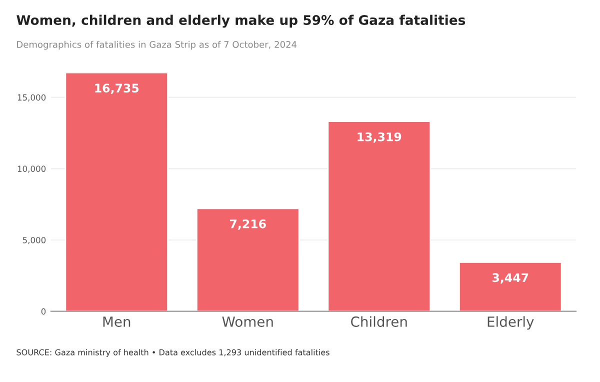 The width and height of the screenshot is (600, 382). What do you see at coordinates (32, 98) in the screenshot?
I see `y-tick-label: 15,000` at bounding box center [32, 98].